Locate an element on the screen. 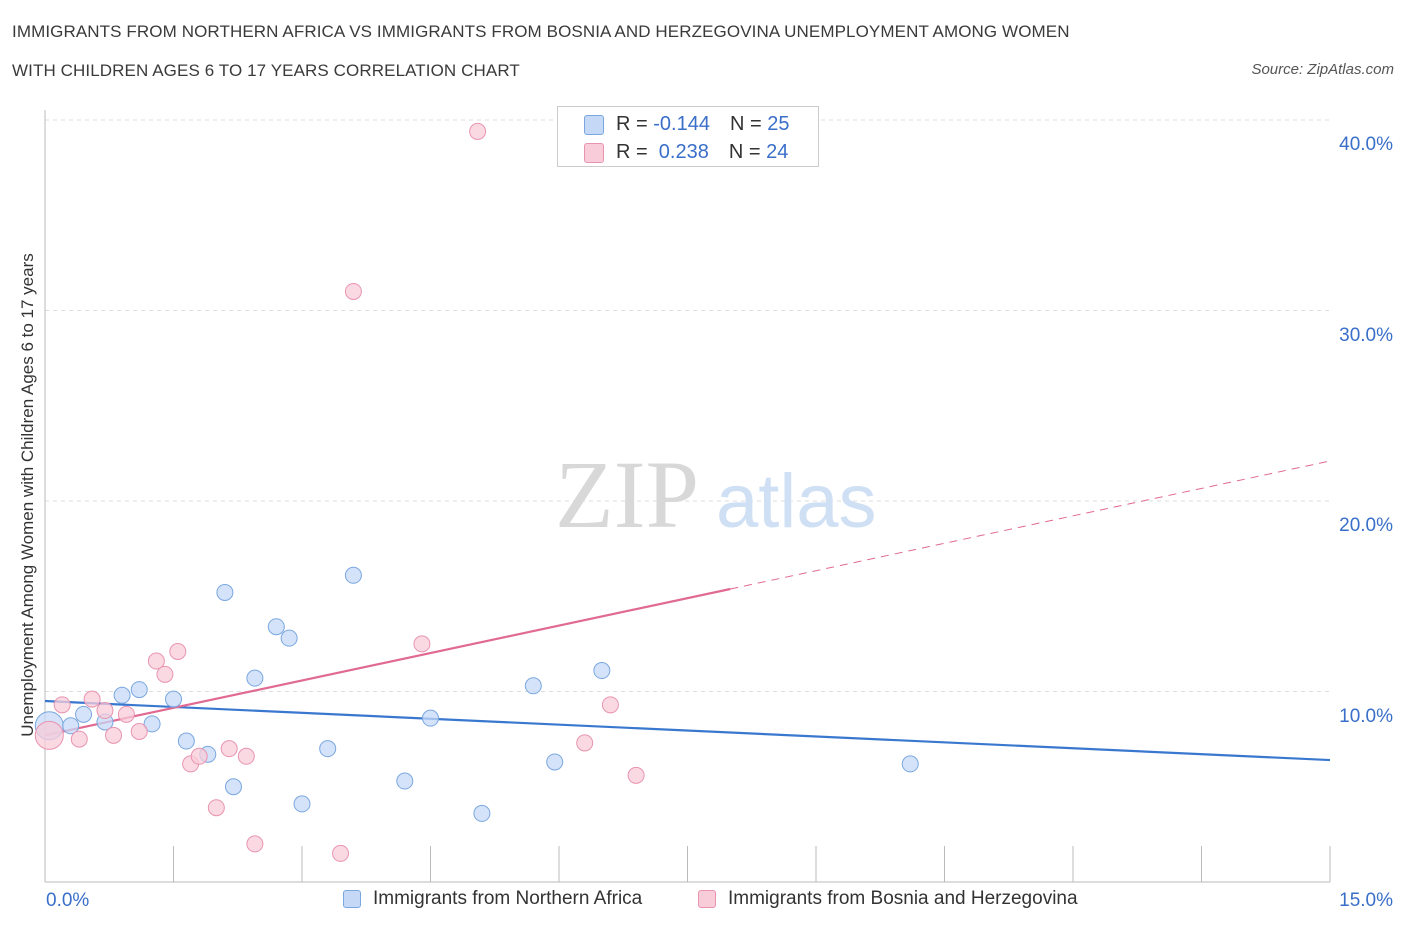 Image resolution: width=1406 pixels, height=930 pixels. n-value: 25 is located at coordinates (778, 124).